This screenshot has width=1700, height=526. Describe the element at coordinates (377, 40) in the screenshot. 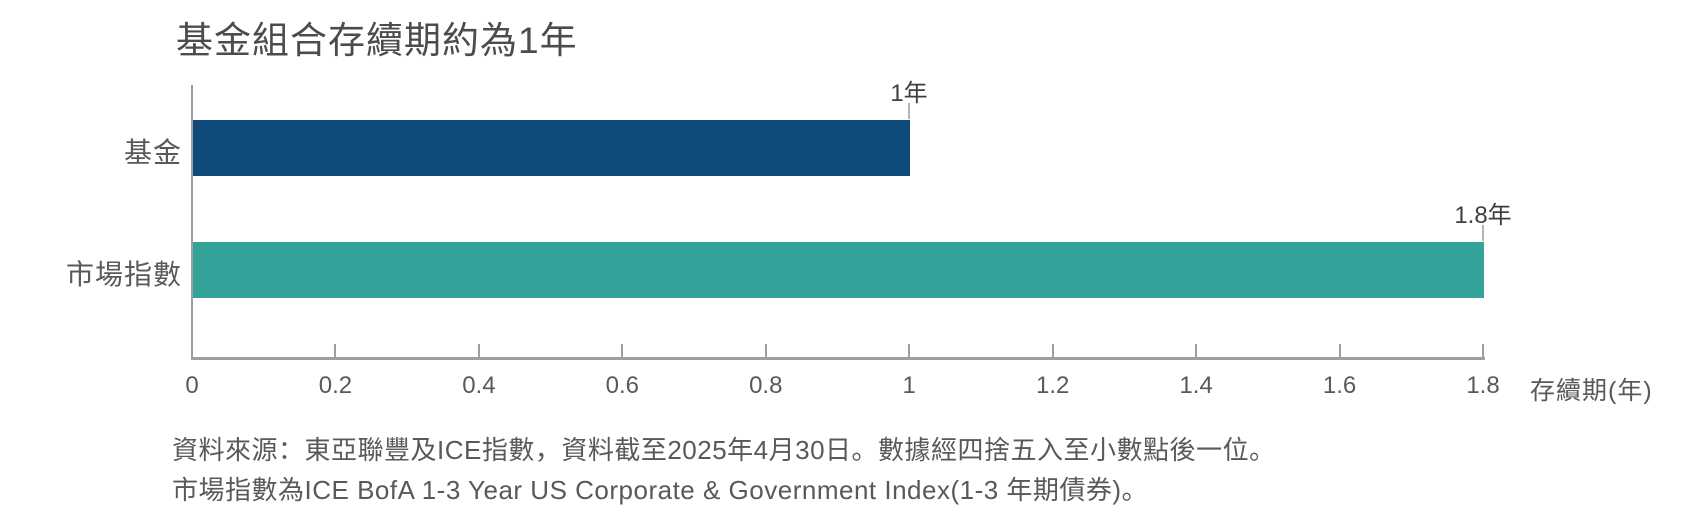

I see `chart-title: 基金組合存續期約為1年` at that location.